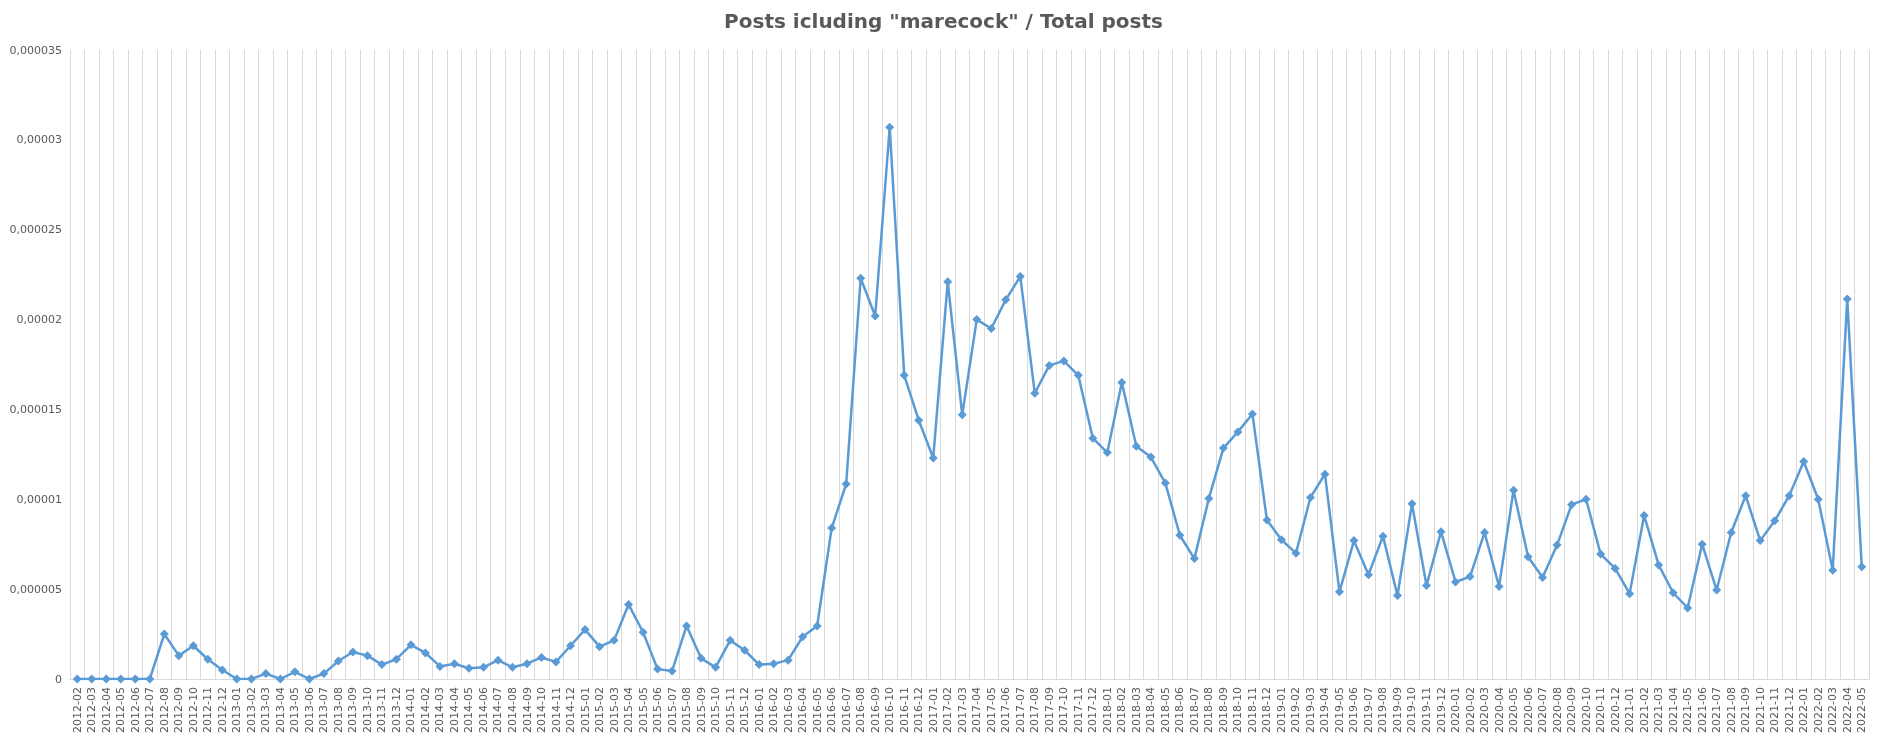 The width and height of the screenshot is (1887, 747). What do you see at coordinates (991, 710) in the screenshot?
I see `x-tick-label: 2017-05` at bounding box center [991, 710].